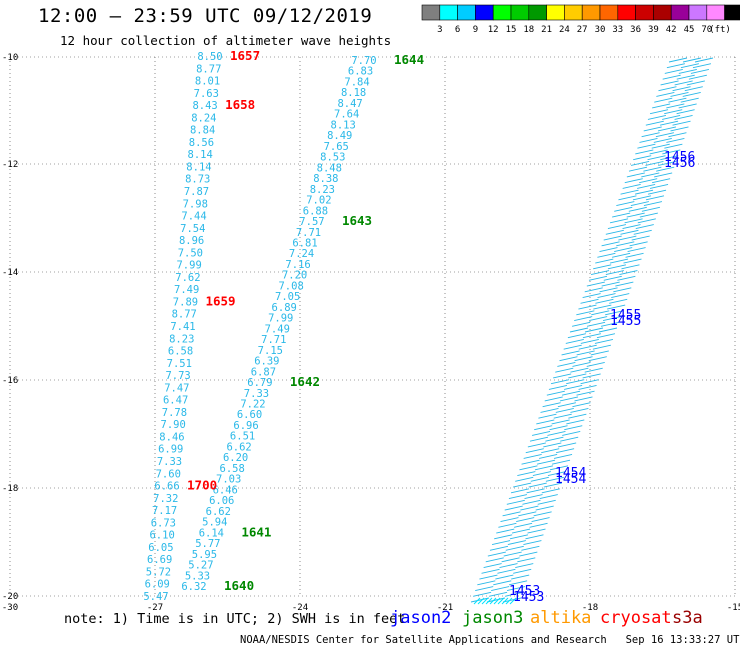  I want to click on wave-height-label: 8.48, so click(329, 168).